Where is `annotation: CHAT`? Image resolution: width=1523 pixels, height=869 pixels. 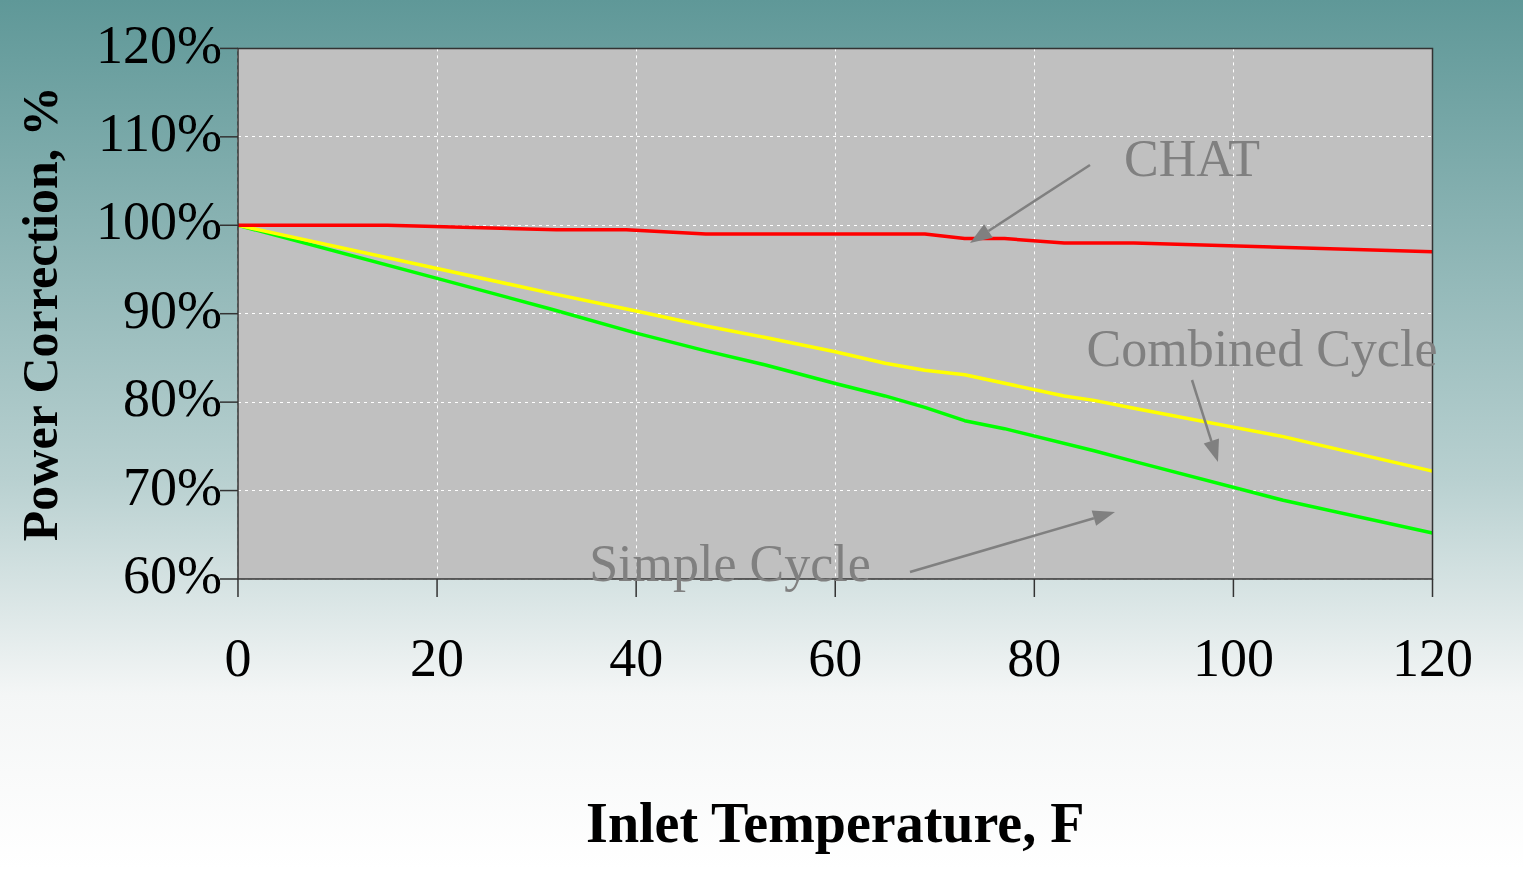 annotation: CHAT is located at coordinates (1192, 158).